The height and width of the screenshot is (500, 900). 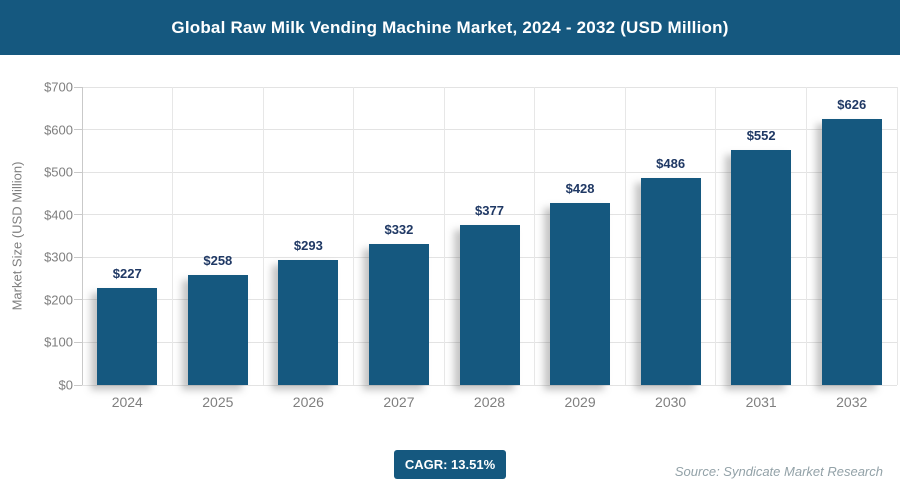 I want to click on x-tick-label: 2032, so click(x=852, y=402).